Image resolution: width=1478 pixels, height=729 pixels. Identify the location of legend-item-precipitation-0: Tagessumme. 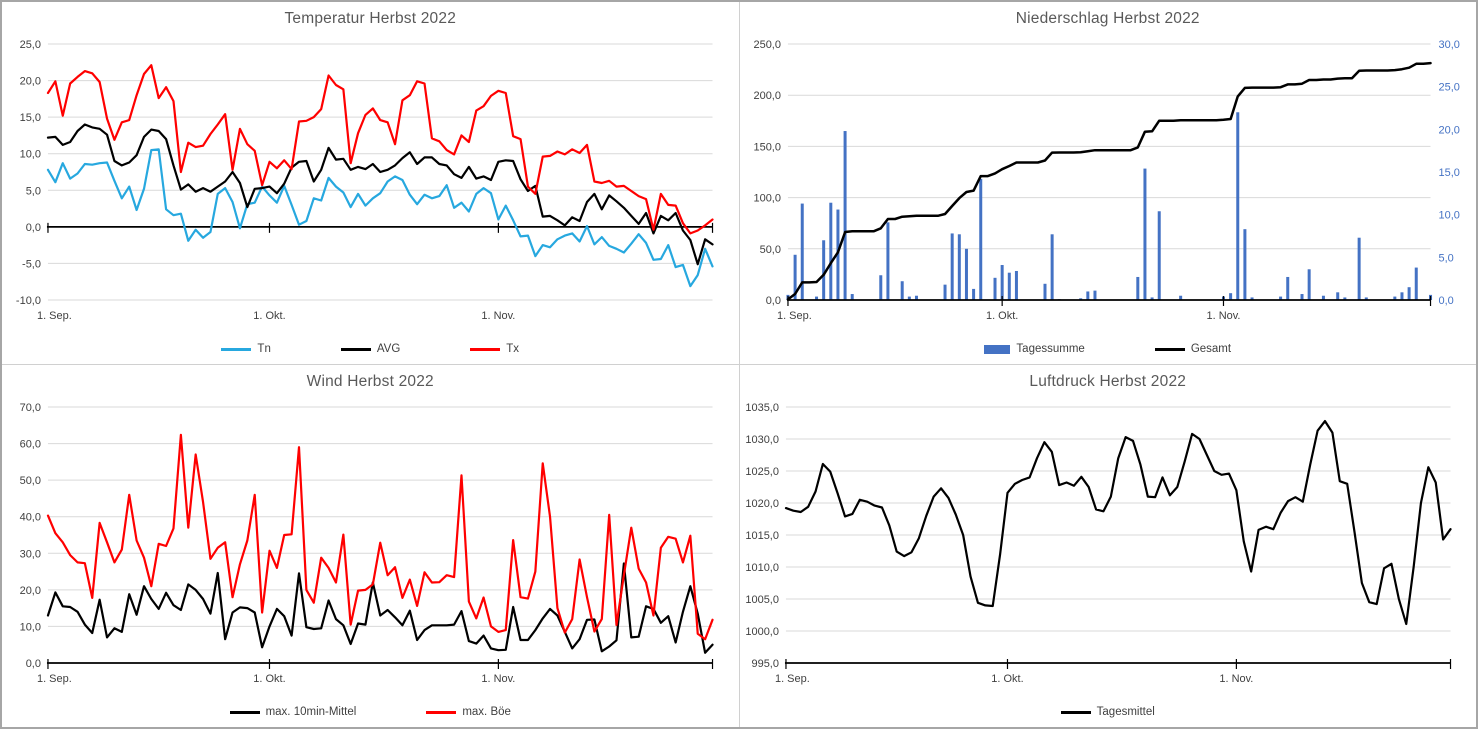
(1034, 349).